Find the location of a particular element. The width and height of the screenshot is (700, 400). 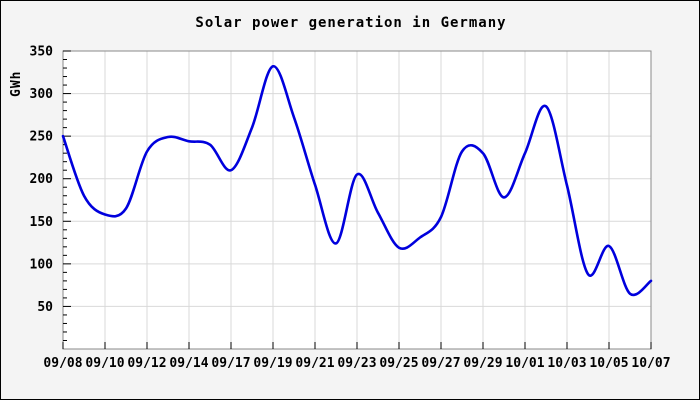

y-tick-label: 50 is located at coordinates (45, 307).